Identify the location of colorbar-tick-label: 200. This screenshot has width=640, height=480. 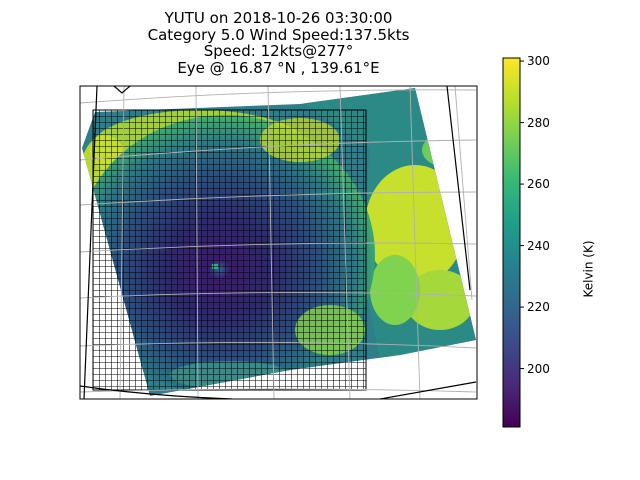
(538, 368).